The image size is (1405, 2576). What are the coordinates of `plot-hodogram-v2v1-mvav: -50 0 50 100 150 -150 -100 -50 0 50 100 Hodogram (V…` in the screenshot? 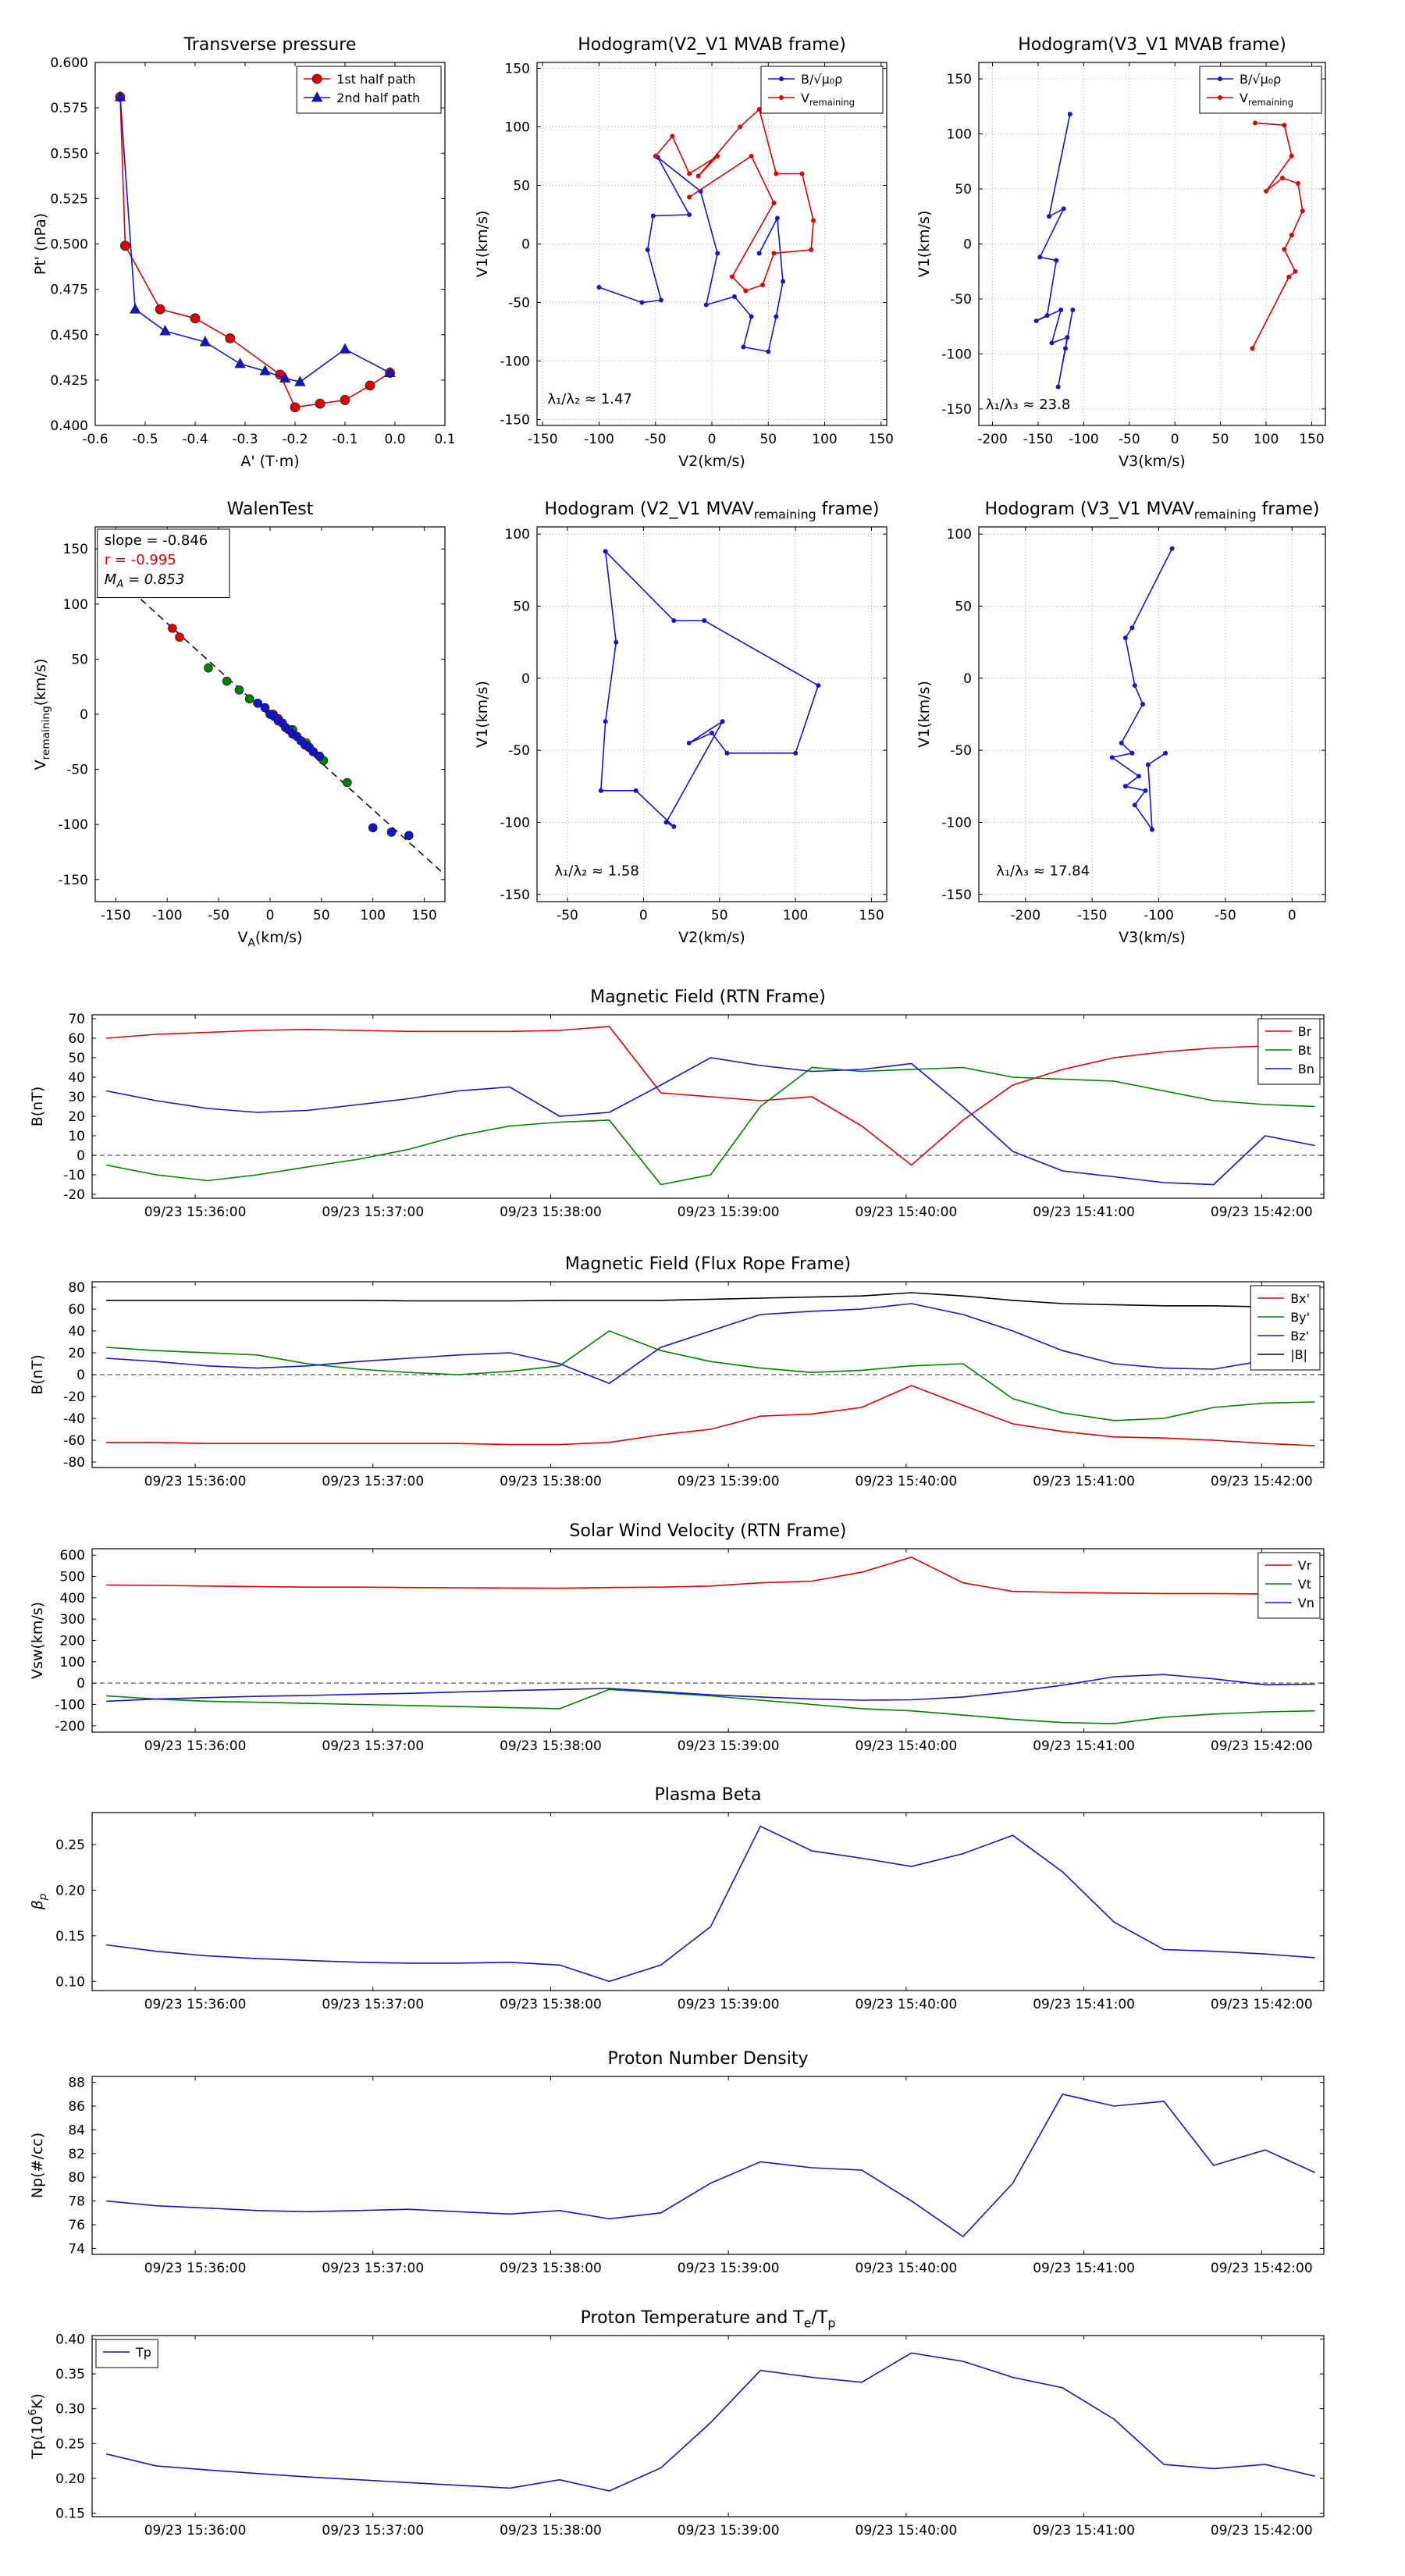 It's located at (681, 723).